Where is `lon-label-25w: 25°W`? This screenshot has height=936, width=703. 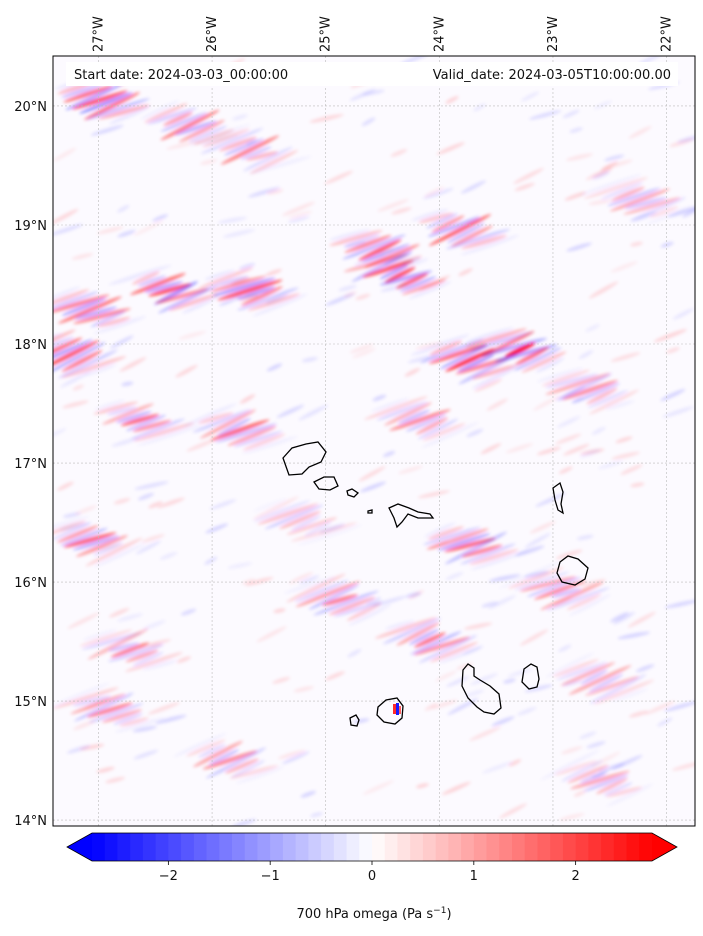 lon-label-25w: 25°W is located at coordinates (326, 34).